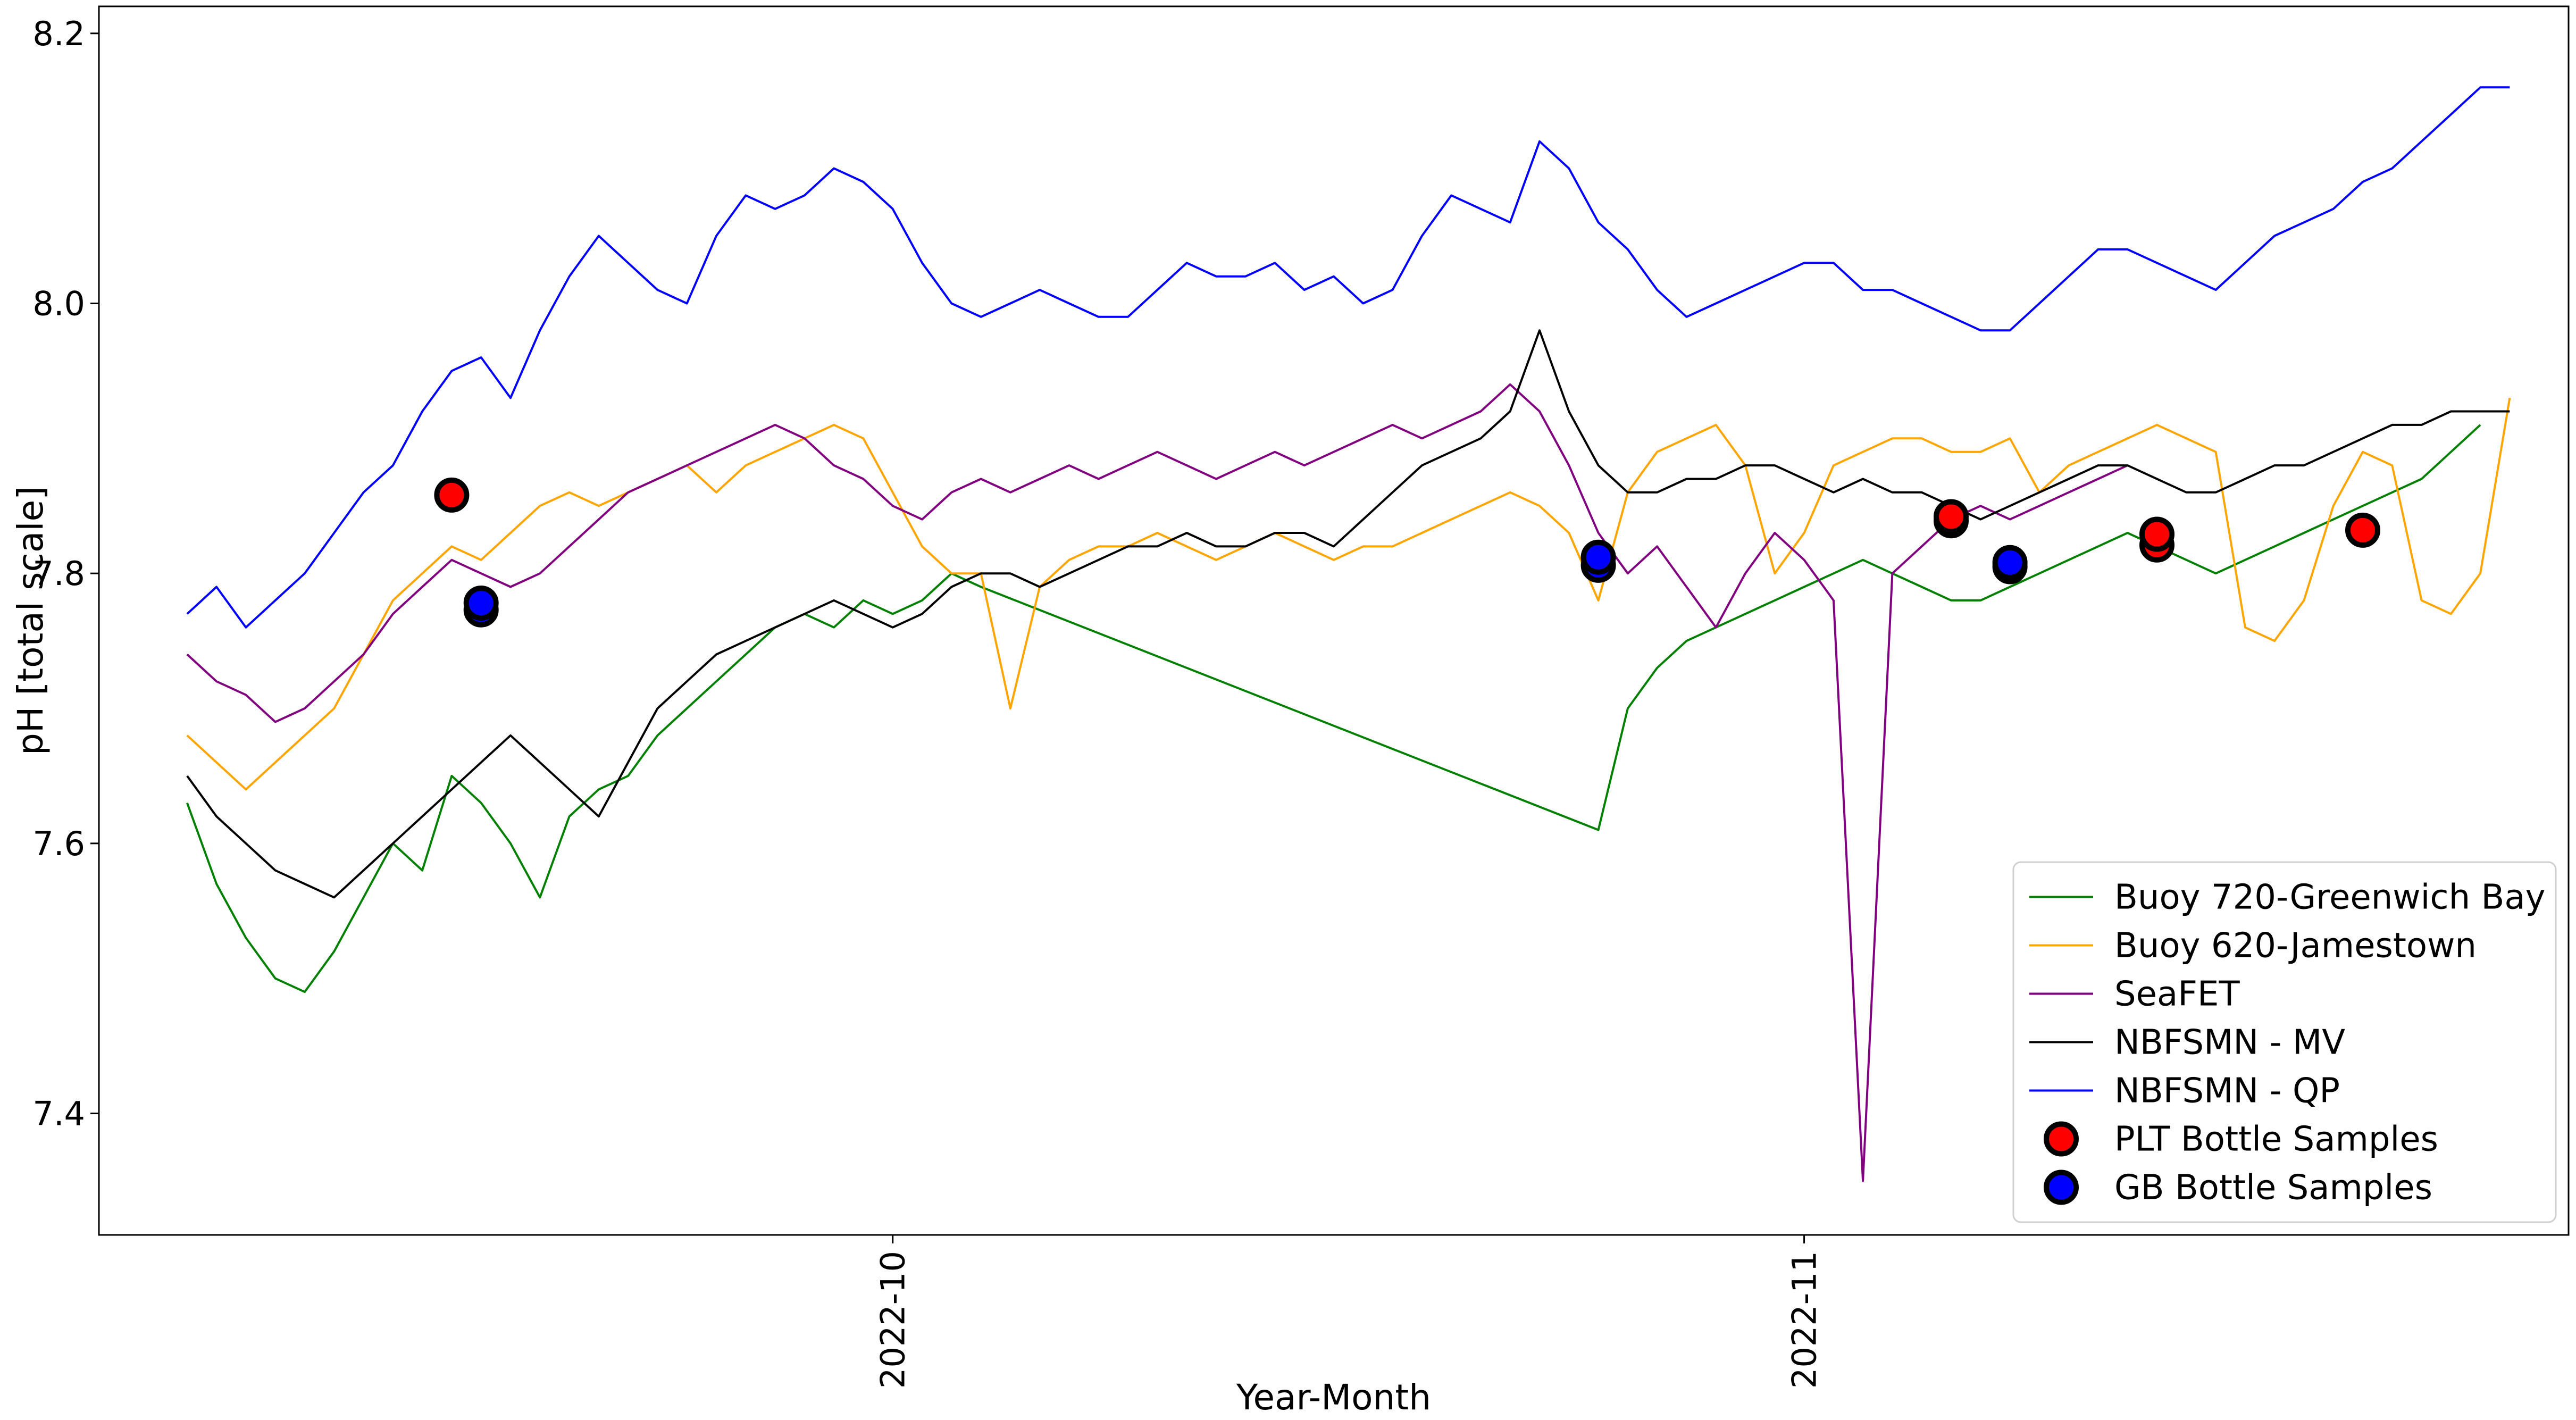 The image size is (2576, 1420). Describe the element at coordinates (2061, 1187) in the screenshot. I see `legend-swatch-gb-bottle-samples` at that location.